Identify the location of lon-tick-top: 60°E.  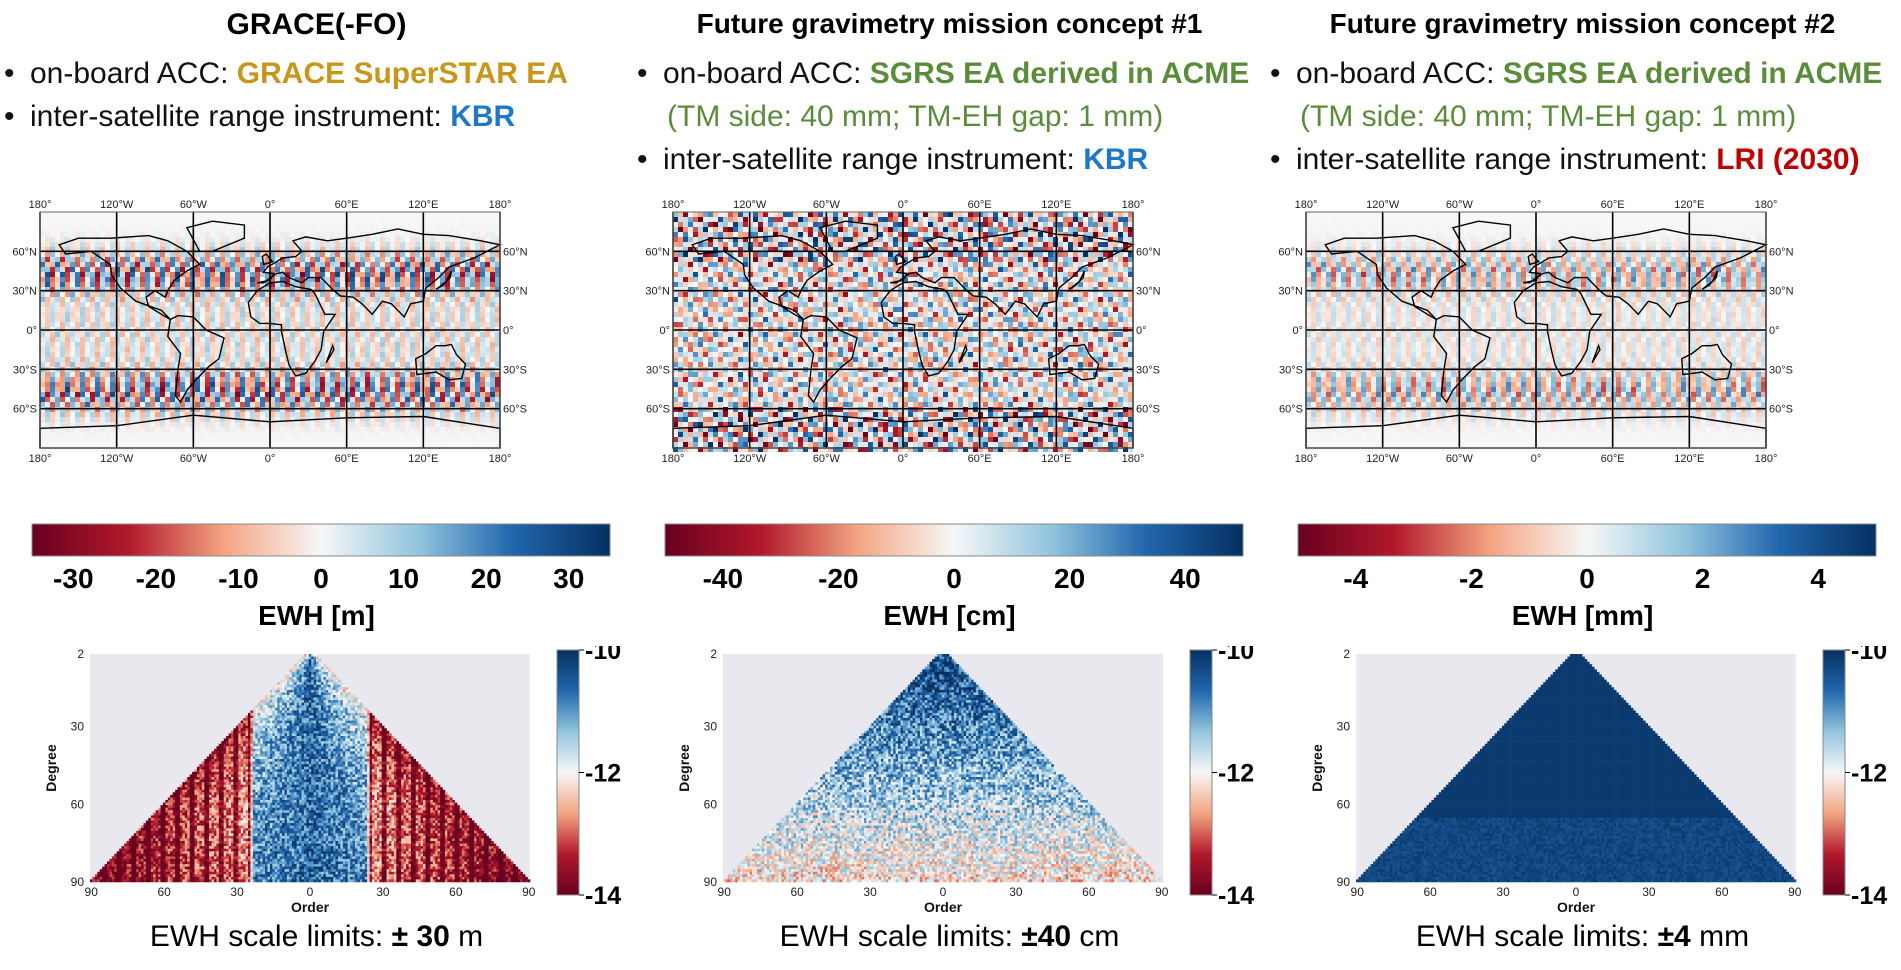
(347, 205).